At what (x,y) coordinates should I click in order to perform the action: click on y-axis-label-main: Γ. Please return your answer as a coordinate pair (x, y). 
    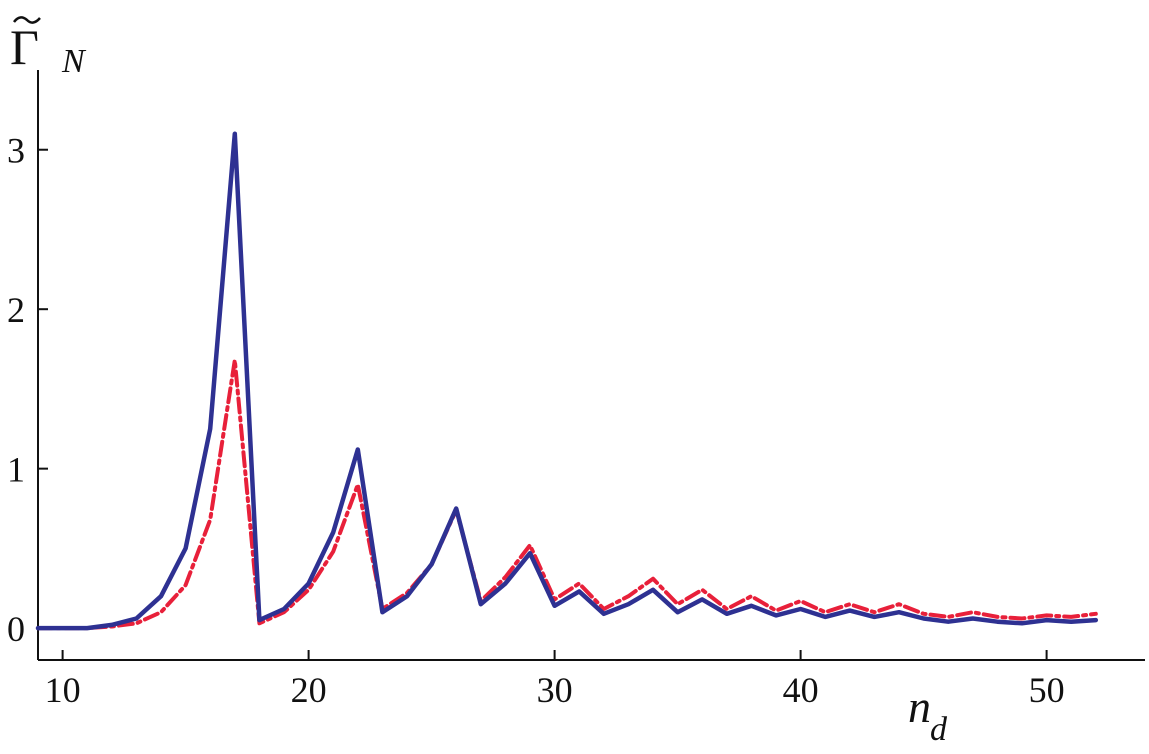
    Looking at the image, I should click on (24, 47).